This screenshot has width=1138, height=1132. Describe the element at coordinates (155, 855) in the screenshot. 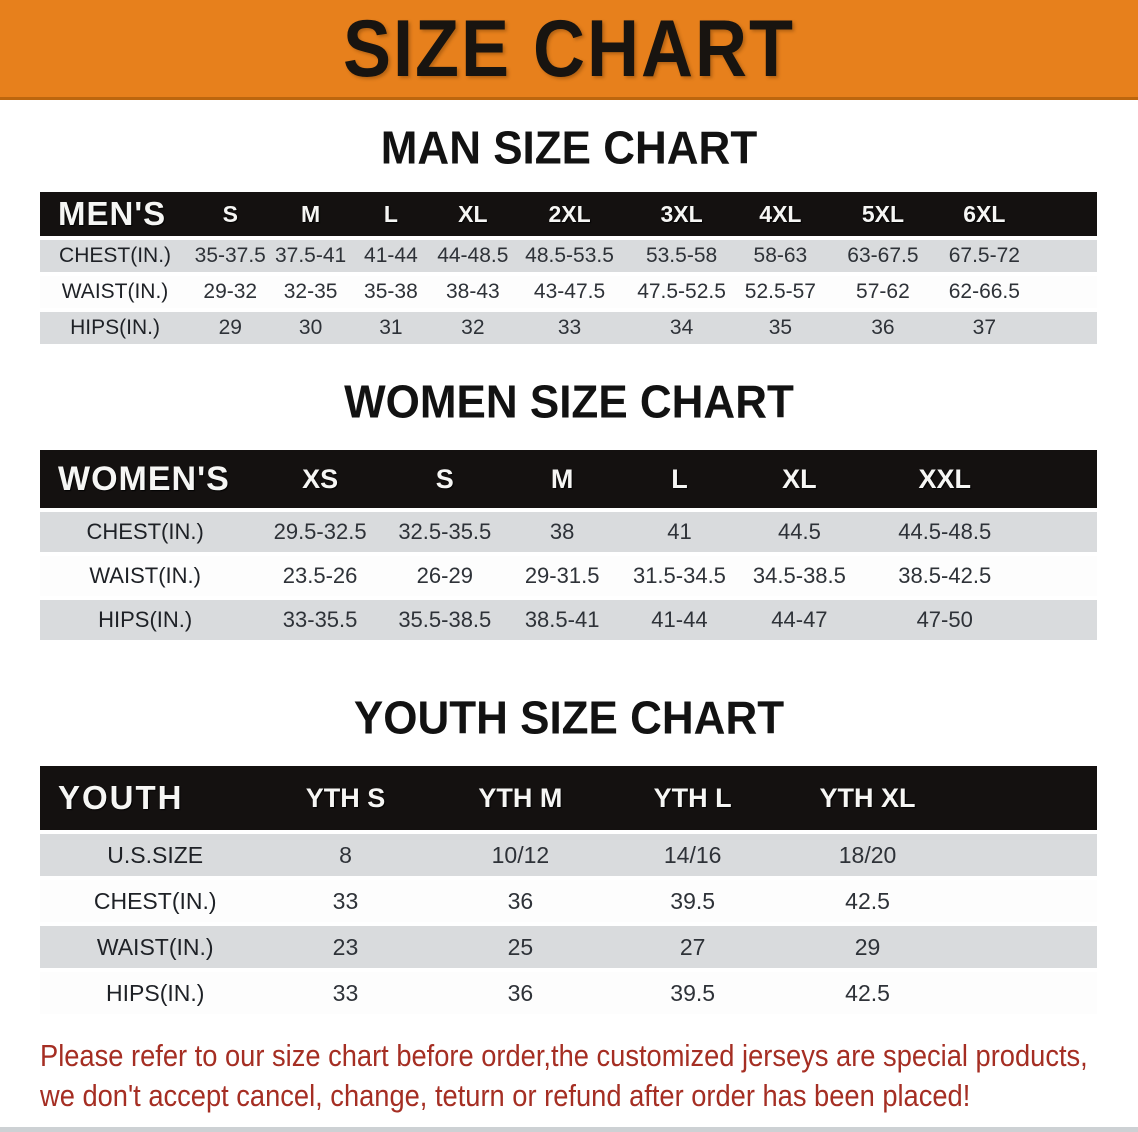

I see `row-label: U.S.SIZE` at that location.